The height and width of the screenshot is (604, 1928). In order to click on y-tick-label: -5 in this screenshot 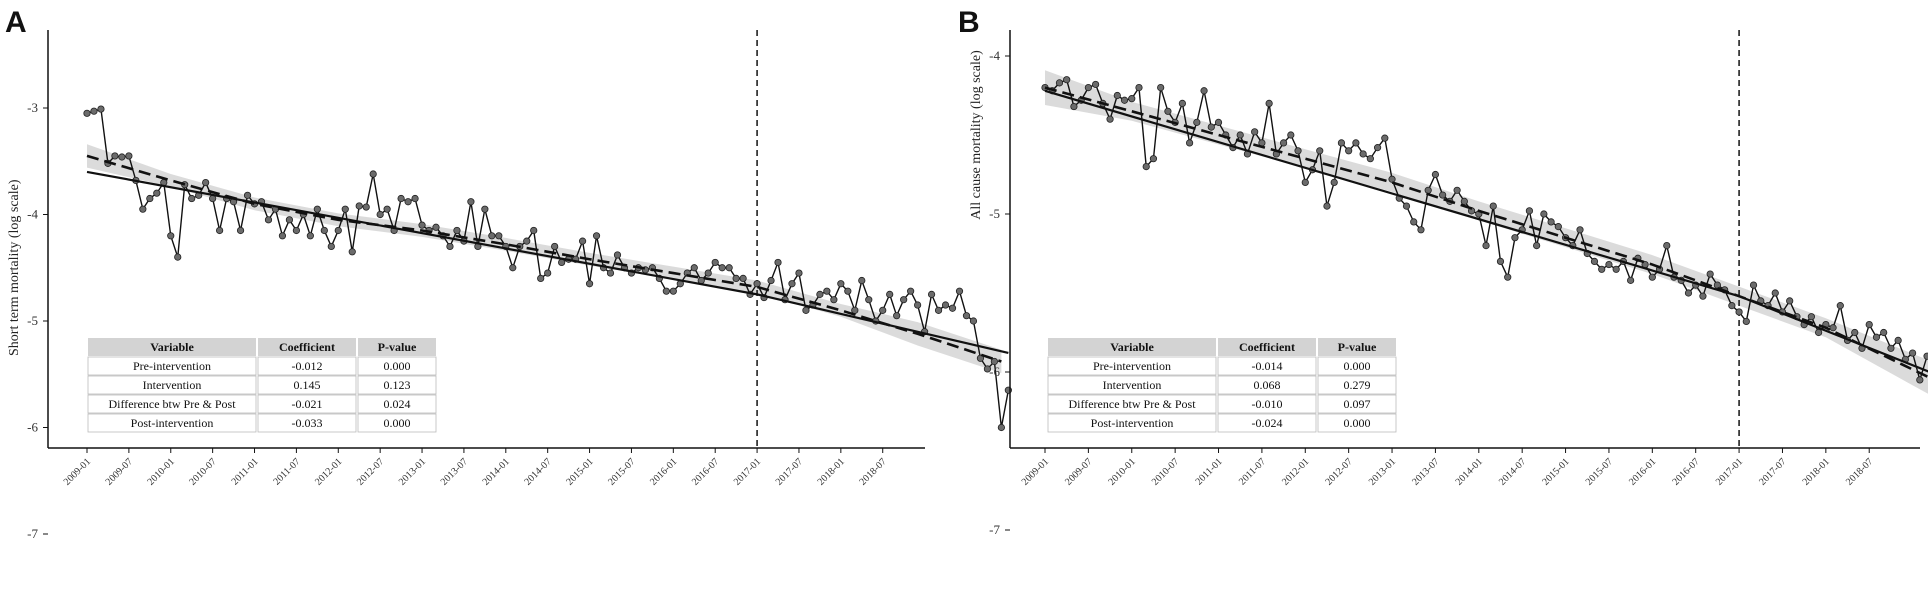, I will do `click(994, 213)`.